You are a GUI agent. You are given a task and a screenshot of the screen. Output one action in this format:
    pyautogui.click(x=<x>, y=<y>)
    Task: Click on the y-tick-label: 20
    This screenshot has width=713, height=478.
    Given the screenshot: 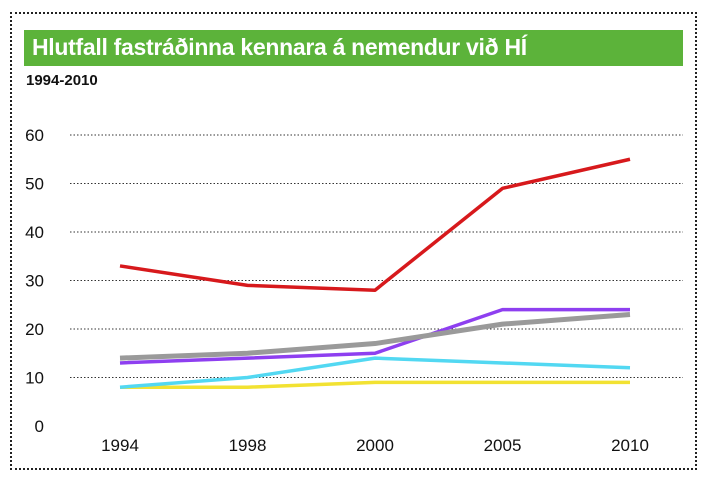 What is the action you would take?
    pyautogui.click(x=34, y=329)
    